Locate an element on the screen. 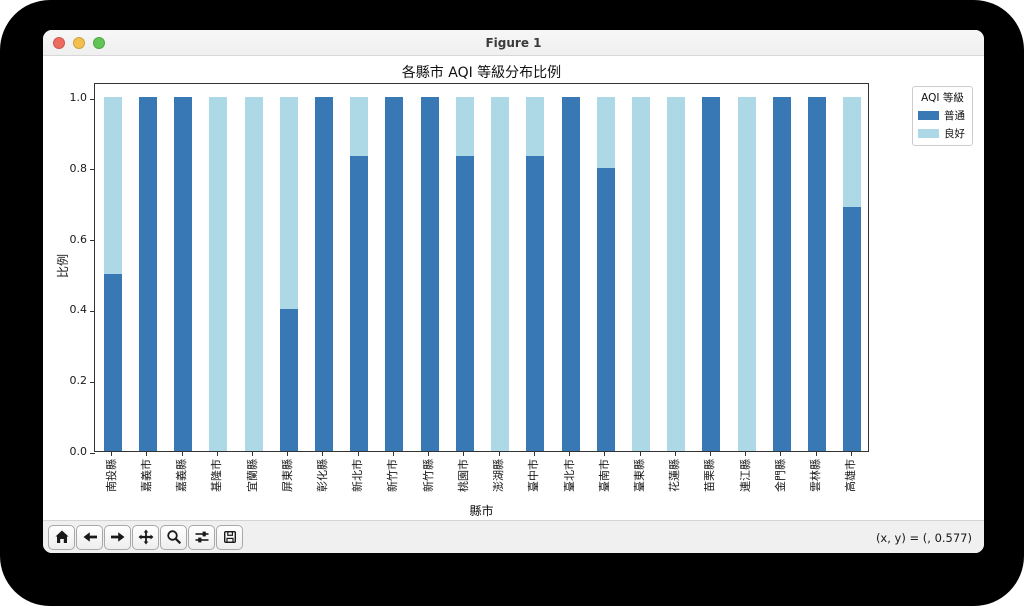 The image size is (1024, 606). zoom-to-rect-button is located at coordinates (173, 537).